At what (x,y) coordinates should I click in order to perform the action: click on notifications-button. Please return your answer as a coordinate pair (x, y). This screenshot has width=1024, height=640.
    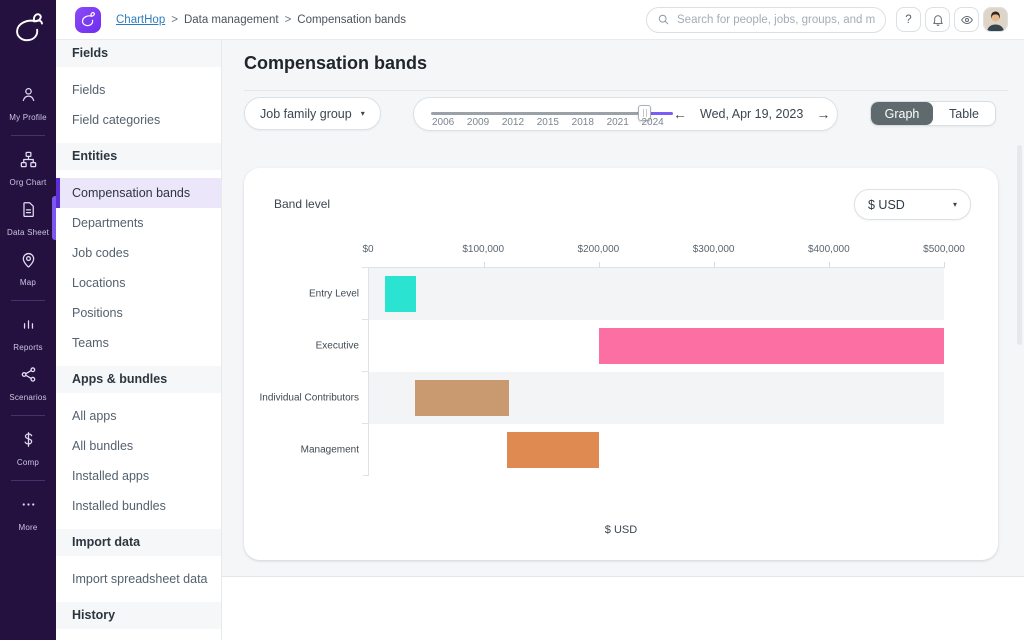
    Looking at the image, I should click on (937, 19).